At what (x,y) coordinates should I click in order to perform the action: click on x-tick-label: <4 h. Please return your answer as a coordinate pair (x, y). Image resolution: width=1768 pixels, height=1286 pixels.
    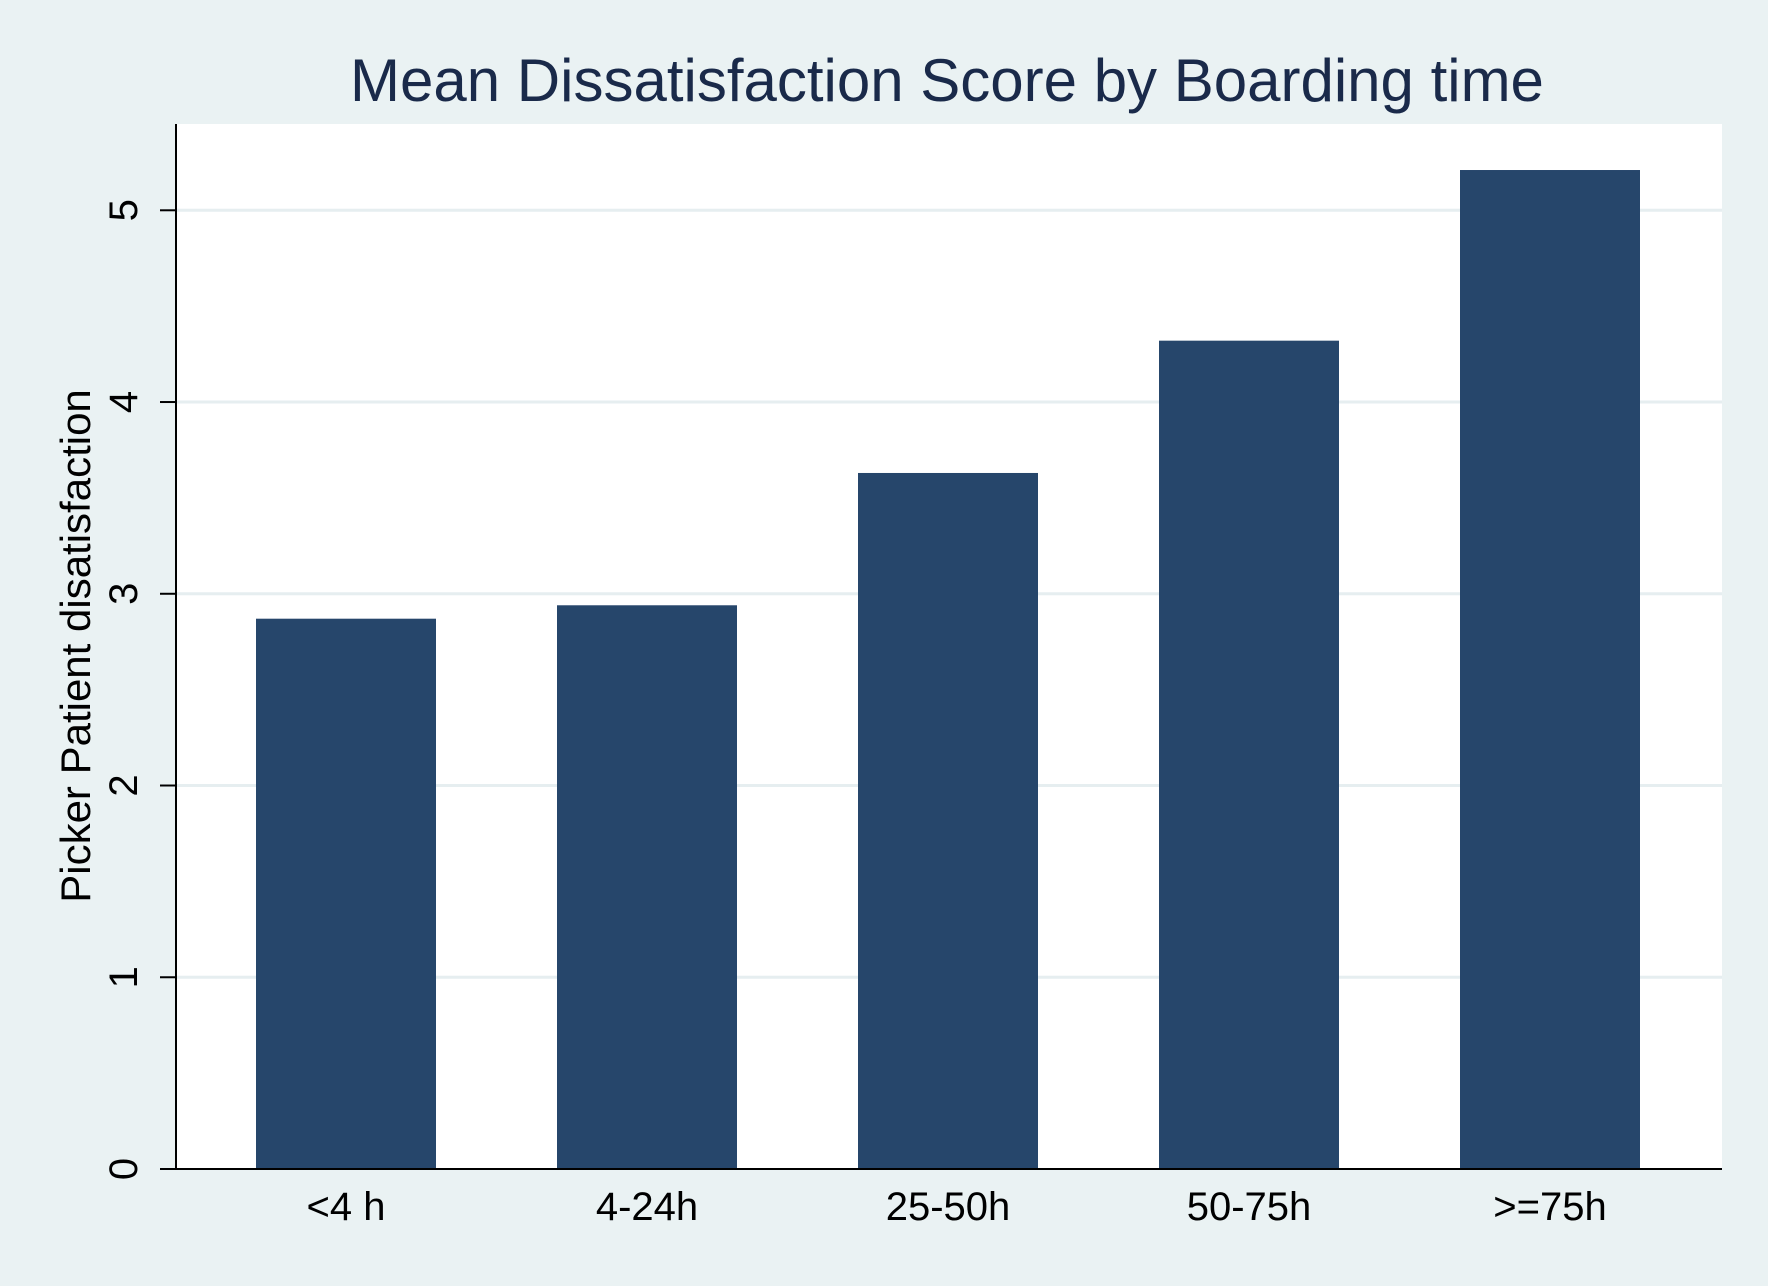
    Looking at the image, I should click on (346, 1207).